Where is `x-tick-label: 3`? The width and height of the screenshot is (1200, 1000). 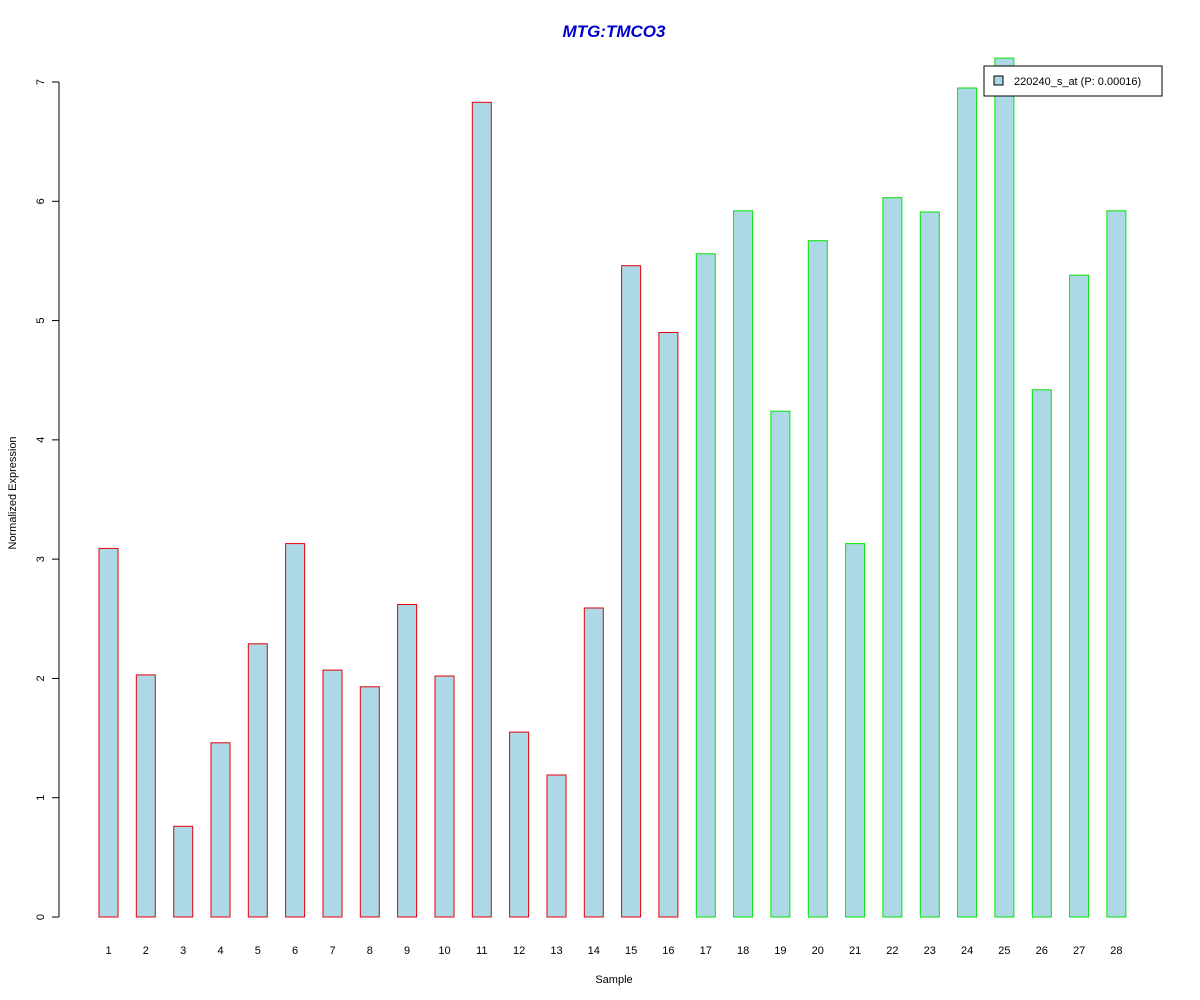
x-tick-label: 3 is located at coordinates (183, 951).